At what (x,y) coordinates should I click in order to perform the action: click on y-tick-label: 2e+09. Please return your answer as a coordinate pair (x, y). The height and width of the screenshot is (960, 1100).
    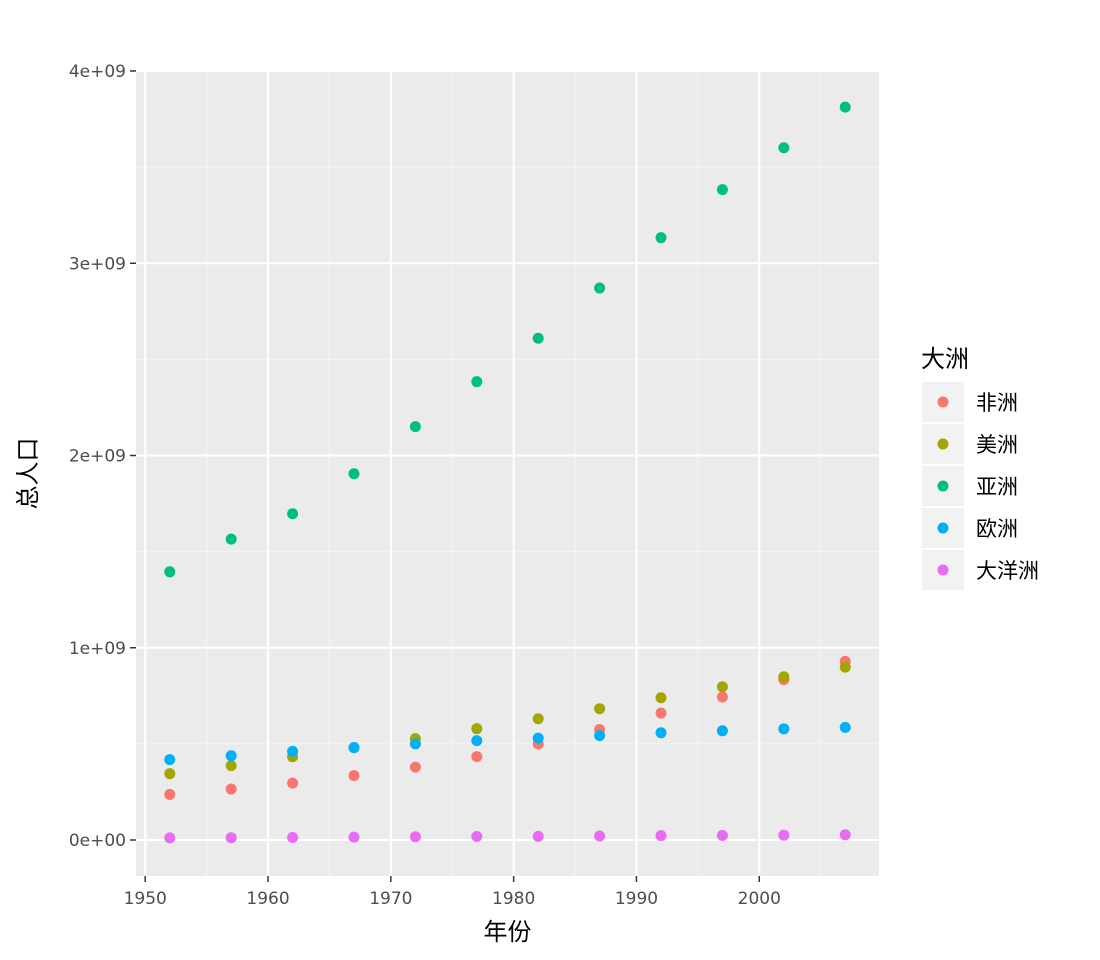
    Looking at the image, I should click on (97, 457).